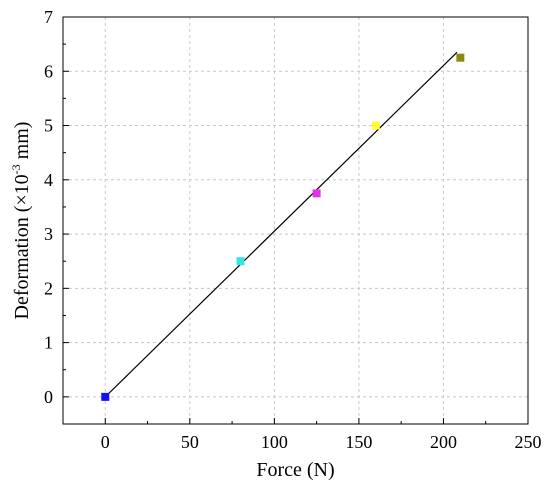  I want to click on y-tick-label: 2, so click(48, 288).